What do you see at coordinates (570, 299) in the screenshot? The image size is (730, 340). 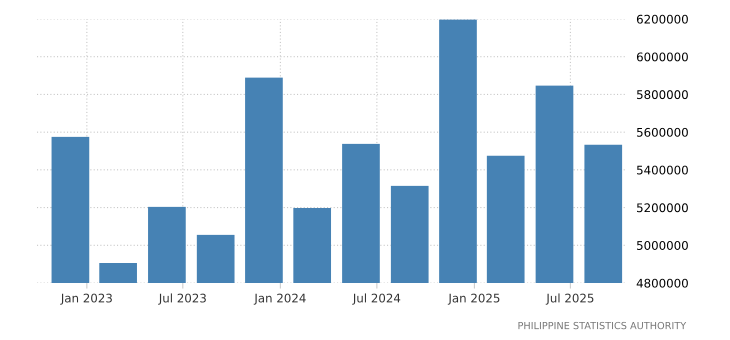 I see `x-tick-label: Jul 2025` at bounding box center [570, 299].